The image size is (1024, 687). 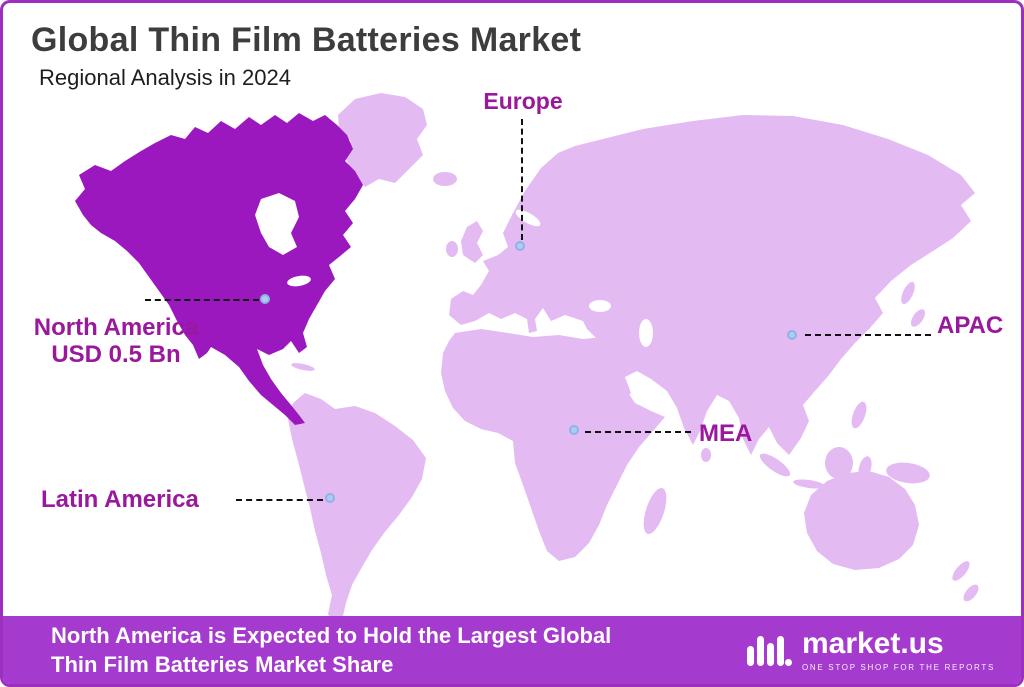 What do you see at coordinates (116, 327) in the screenshot?
I see `region-label-north-america-name: North America` at bounding box center [116, 327].